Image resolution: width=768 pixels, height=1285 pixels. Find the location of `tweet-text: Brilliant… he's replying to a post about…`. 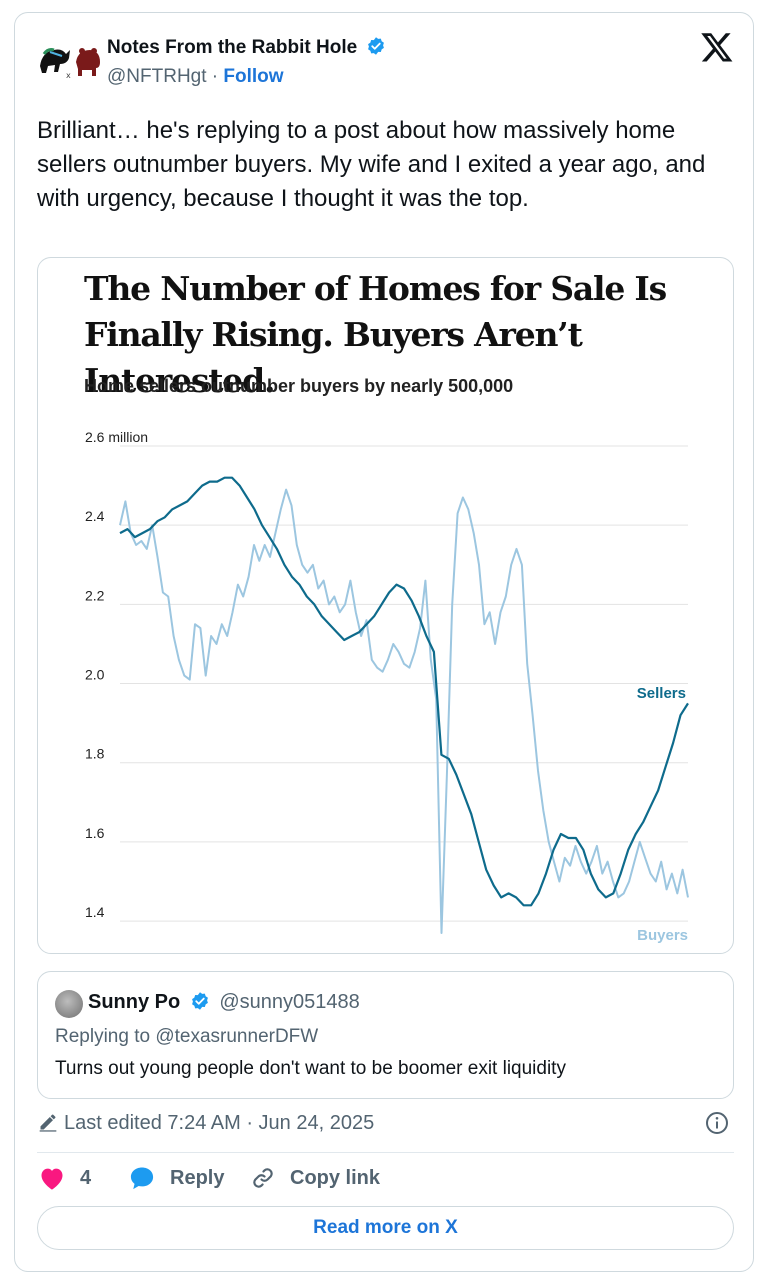

tweet-text: Brilliant… he's replying to a post about… is located at coordinates (371, 164).